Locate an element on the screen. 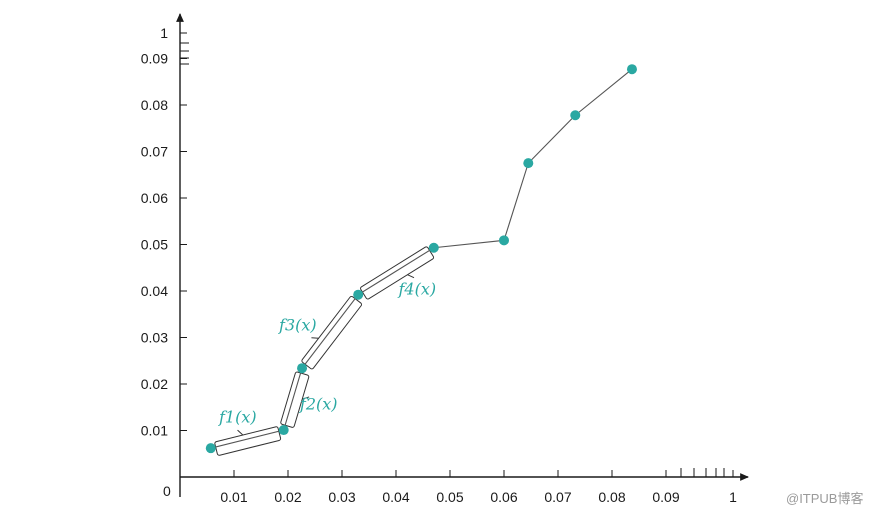 The image size is (890, 516). annotation-labels: f1(x) f2(x) f3(x) f4(x) is located at coordinates (327, 353).